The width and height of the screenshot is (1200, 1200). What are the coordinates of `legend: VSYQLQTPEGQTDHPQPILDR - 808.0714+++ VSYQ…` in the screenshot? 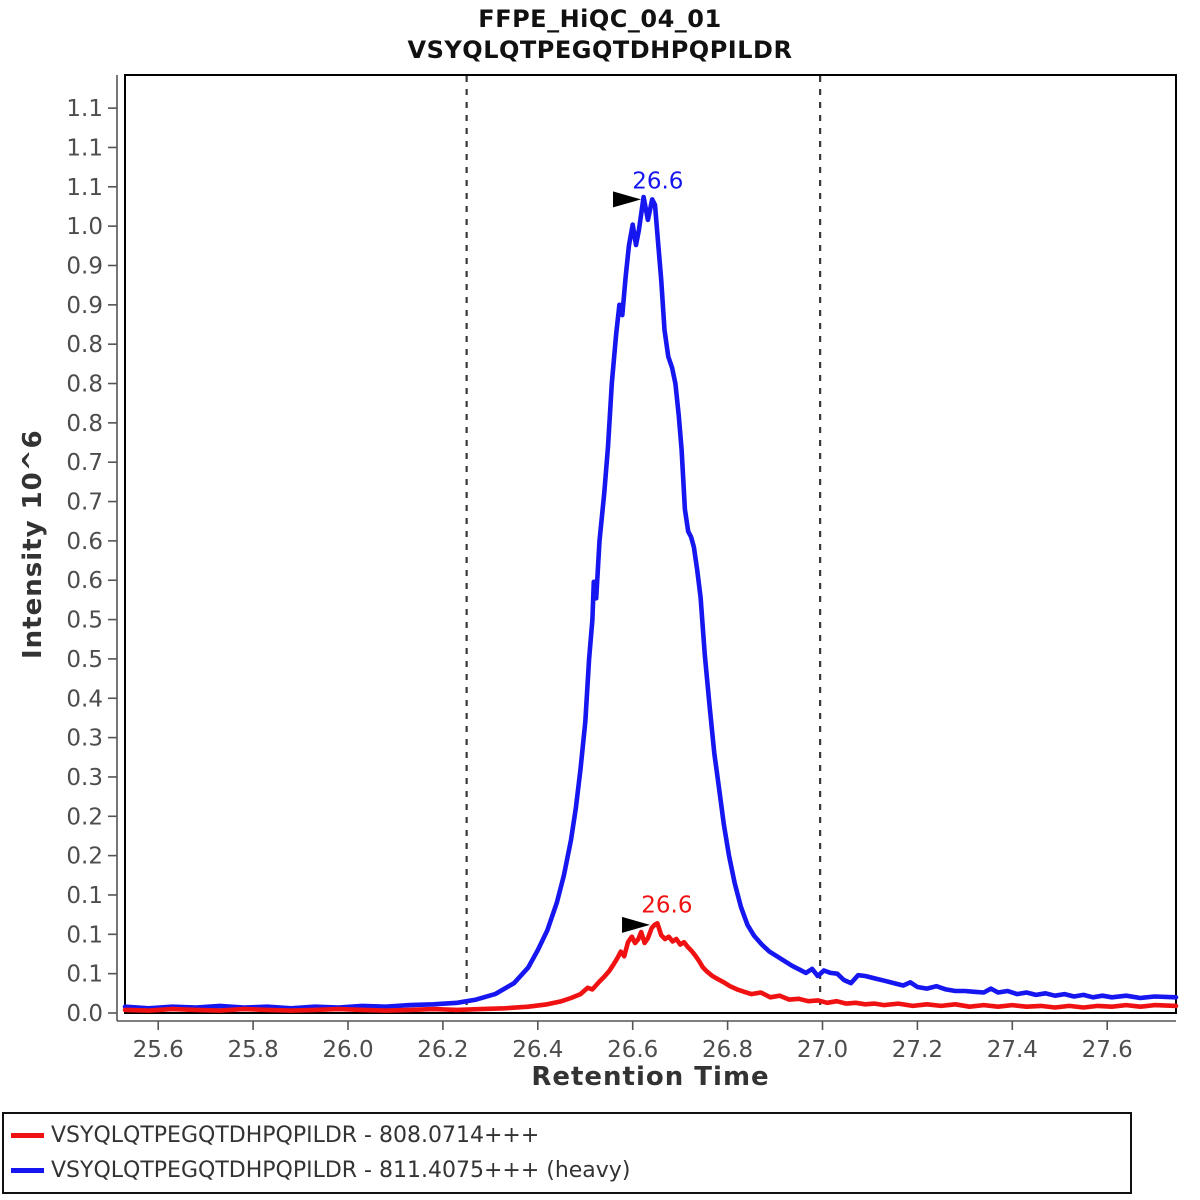 It's located at (567, 1153).